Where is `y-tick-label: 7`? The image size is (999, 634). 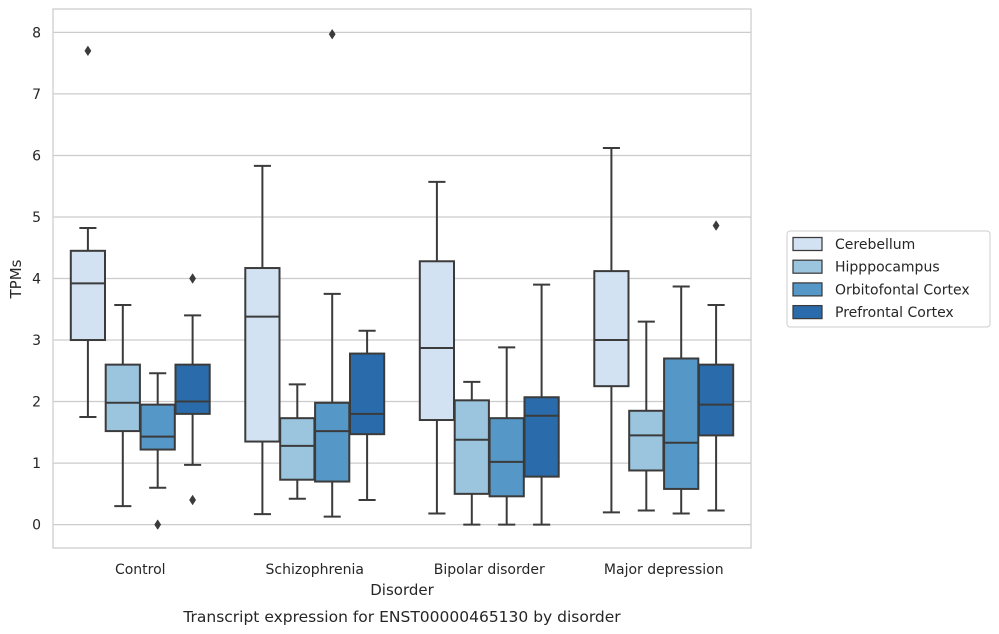
y-tick-label: 7 is located at coordinates (36, 95).